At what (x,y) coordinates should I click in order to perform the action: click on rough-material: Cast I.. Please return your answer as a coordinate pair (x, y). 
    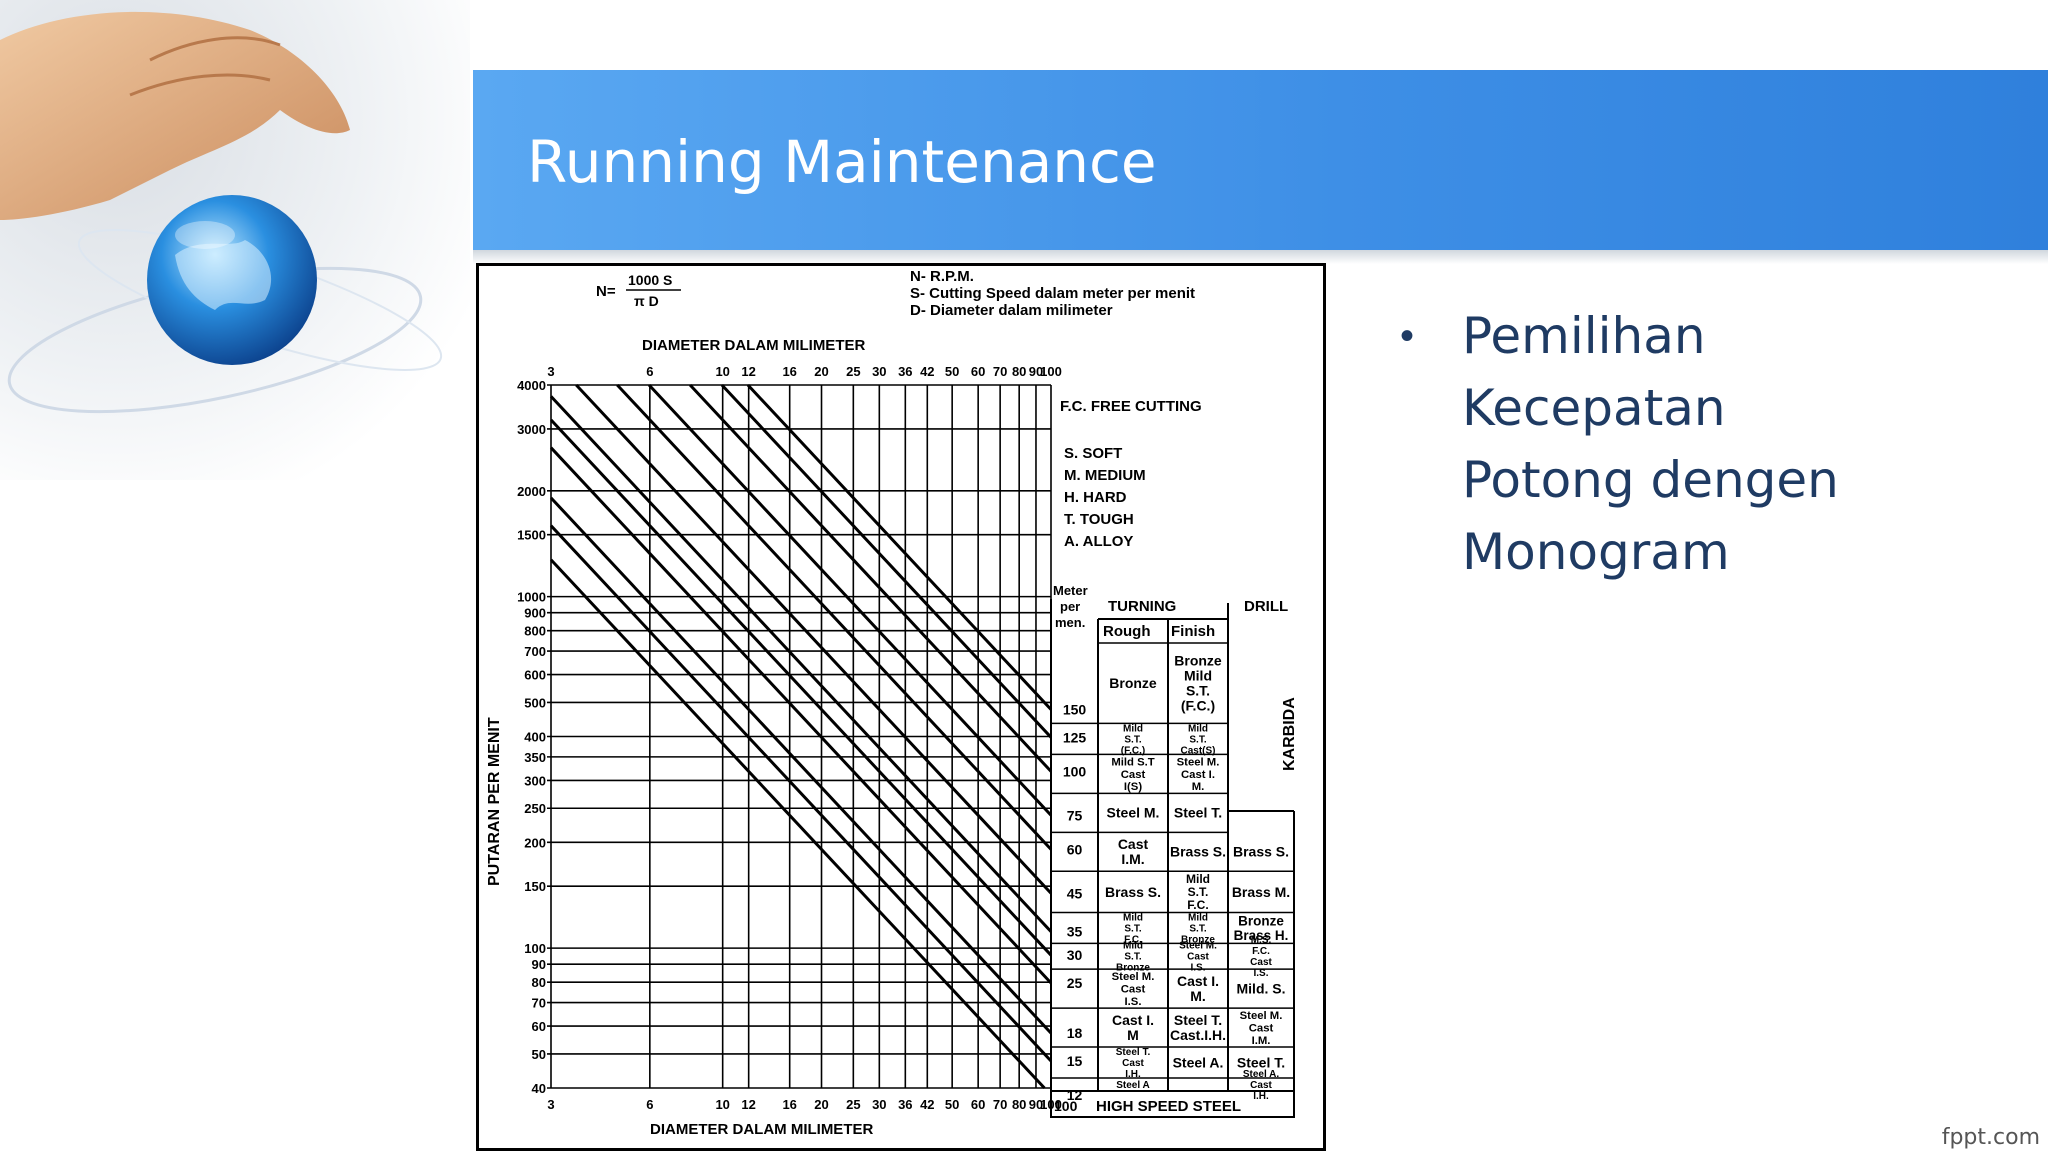
    Looking at the image, I should click on (1133, 1020).